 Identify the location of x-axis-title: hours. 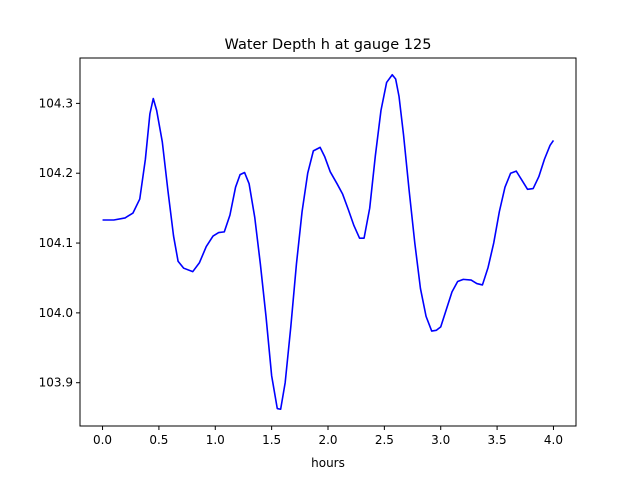
(328, 463).